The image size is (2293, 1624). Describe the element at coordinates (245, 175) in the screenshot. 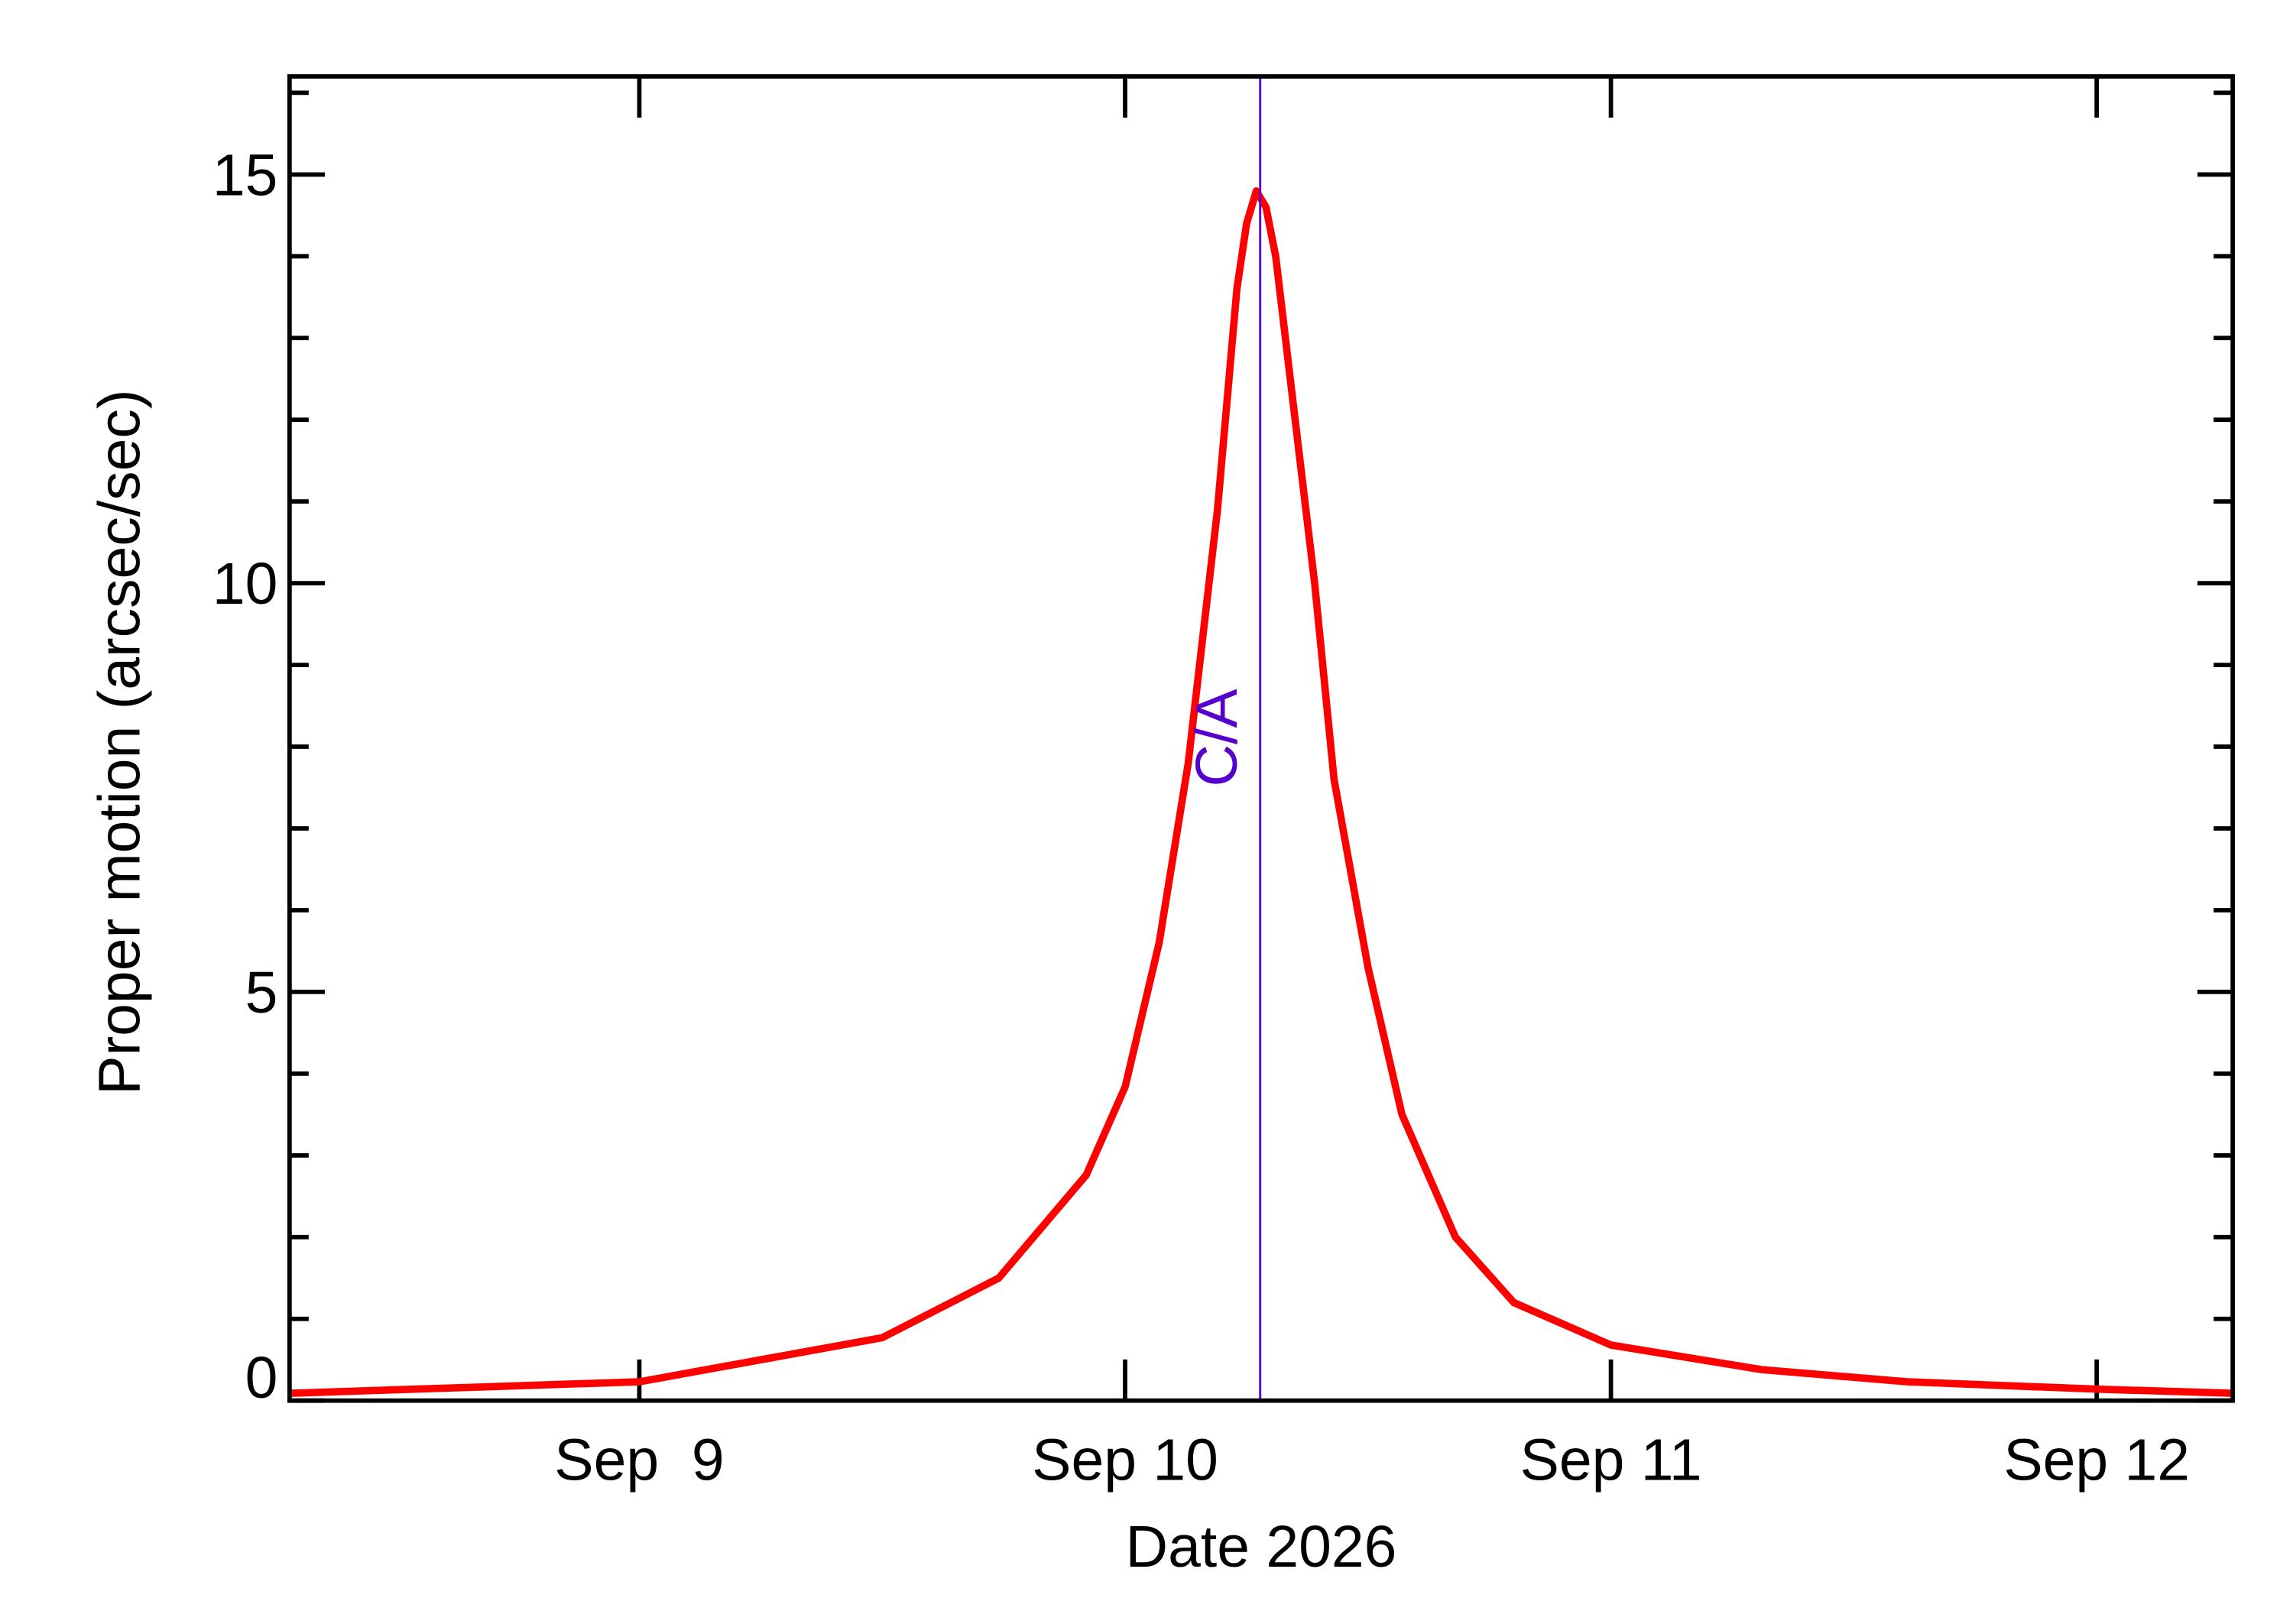

I see `y-tick-label: 15` at that location.